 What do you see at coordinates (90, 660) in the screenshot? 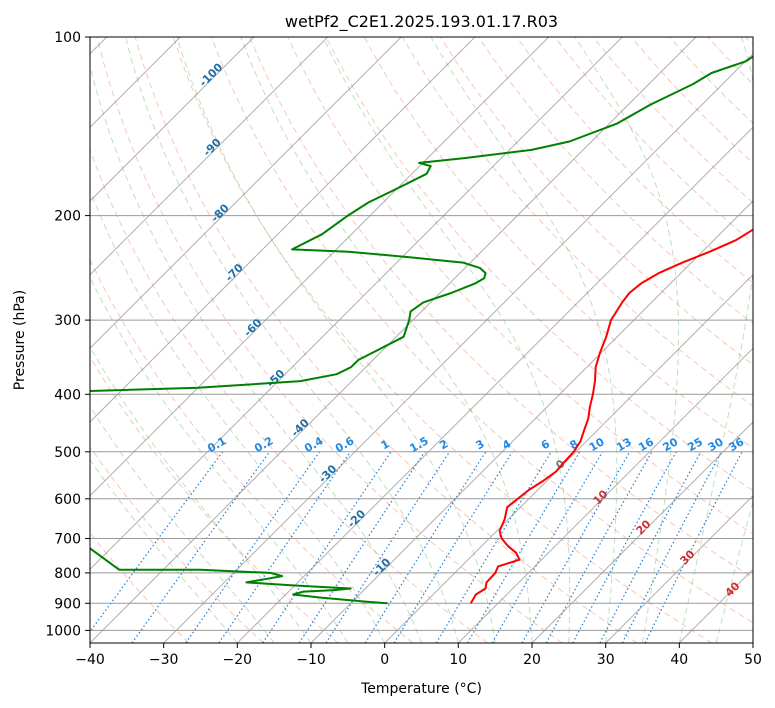
I see `x-tick-label: −40` at bounding box center [90, 660].